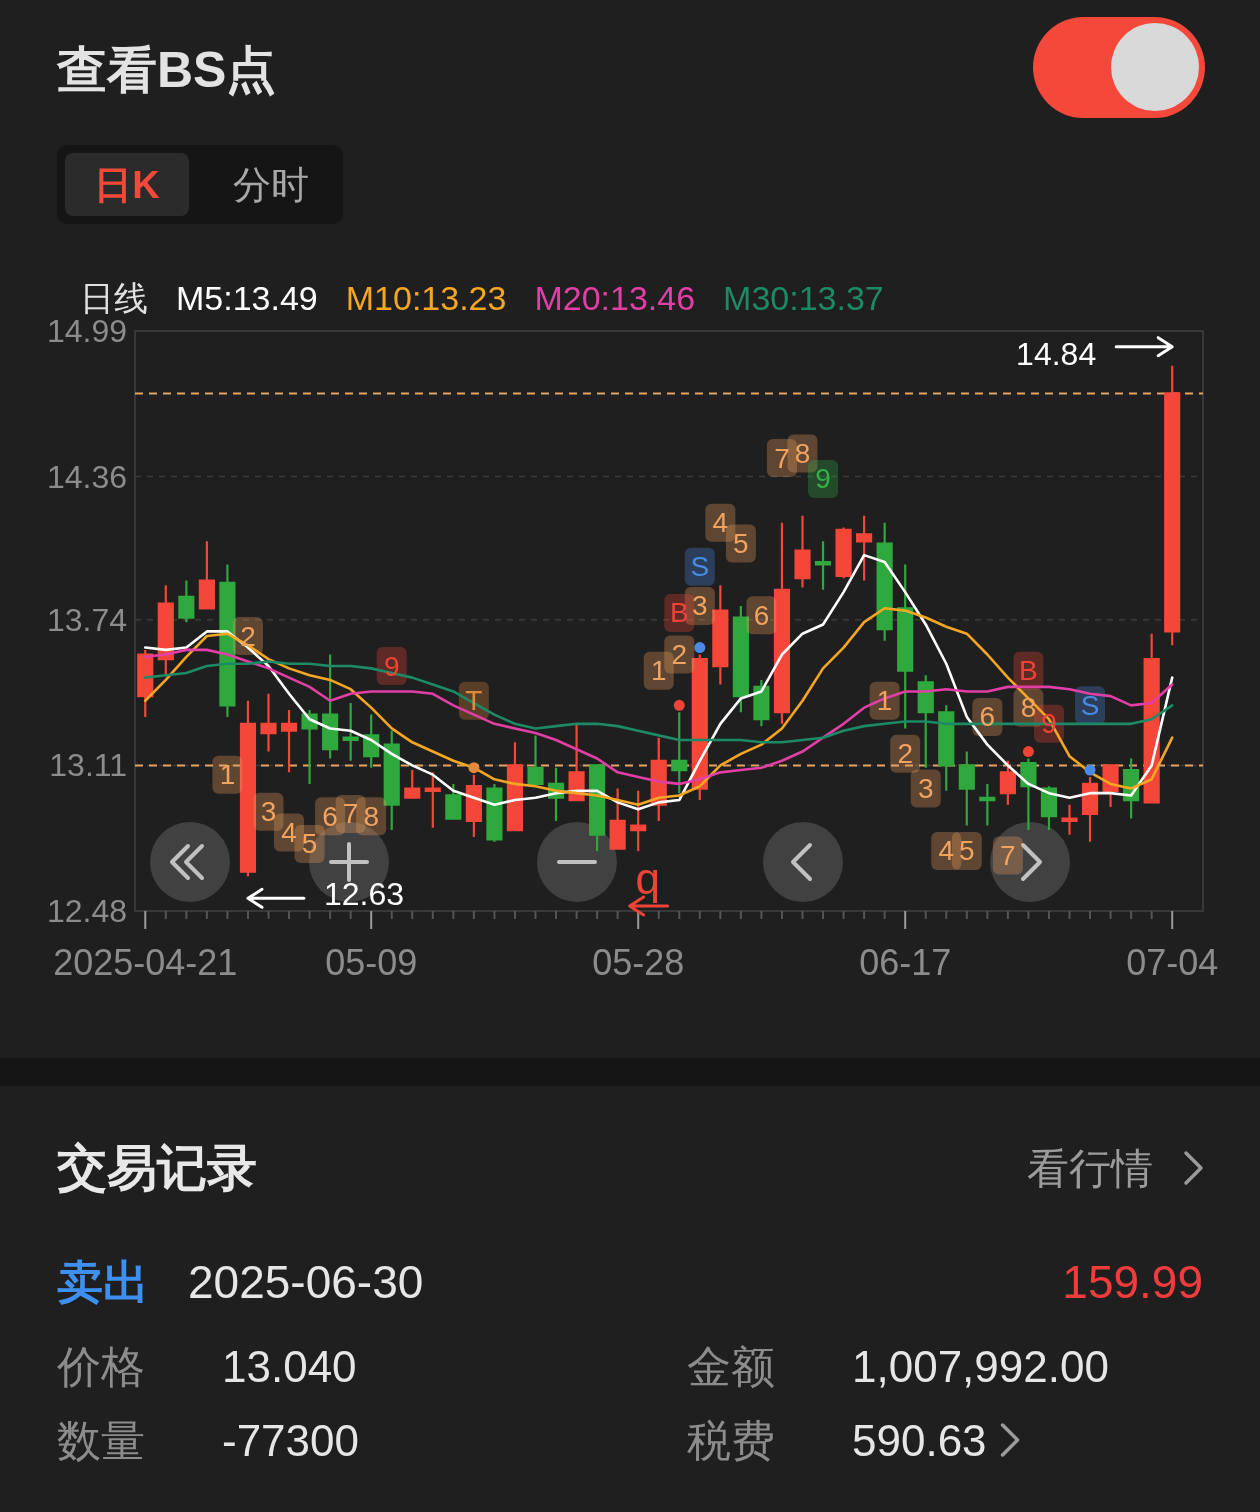 The width and height of the screenshot is (1260, 1512). Describe the element at coordinates (638, 962) in the screenshot. I see `x-tick-label: 05-28` at that location.